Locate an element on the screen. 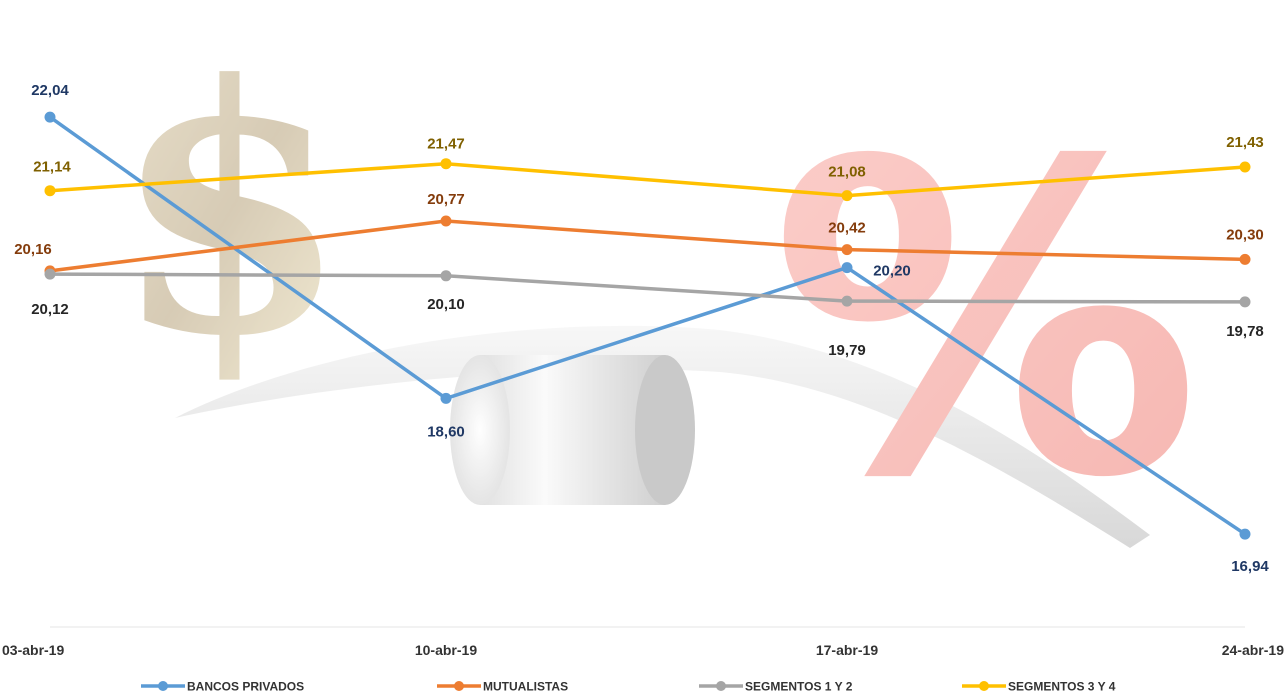 The image size is (1286, 695). legend-item-mutualistas: MUTUALISTAS is located at coordinates (502, 687).